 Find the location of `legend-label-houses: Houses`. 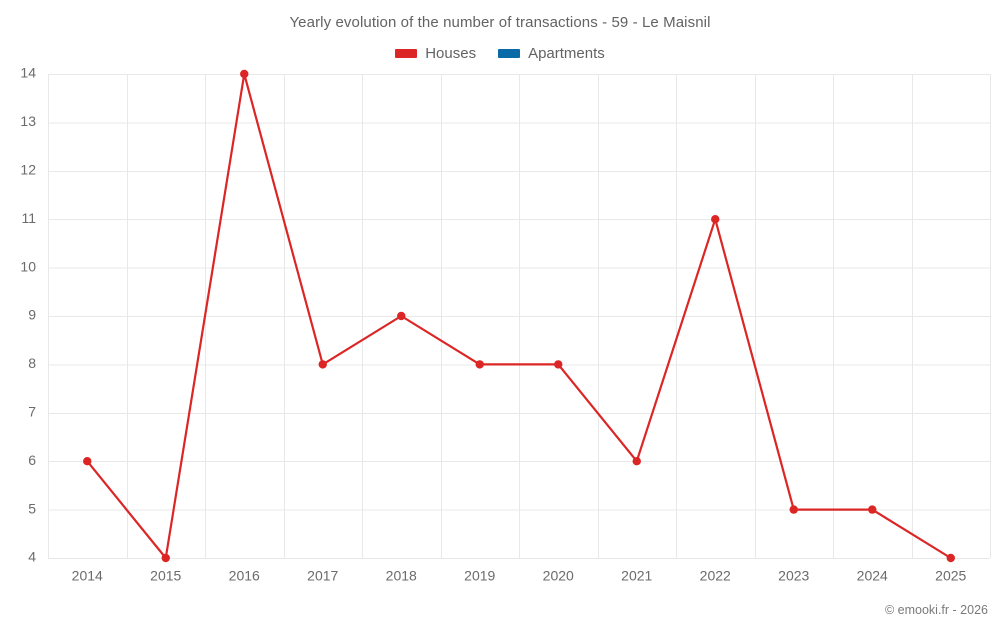

legend-label-houses: Houses is located at coordinates (451, 53).